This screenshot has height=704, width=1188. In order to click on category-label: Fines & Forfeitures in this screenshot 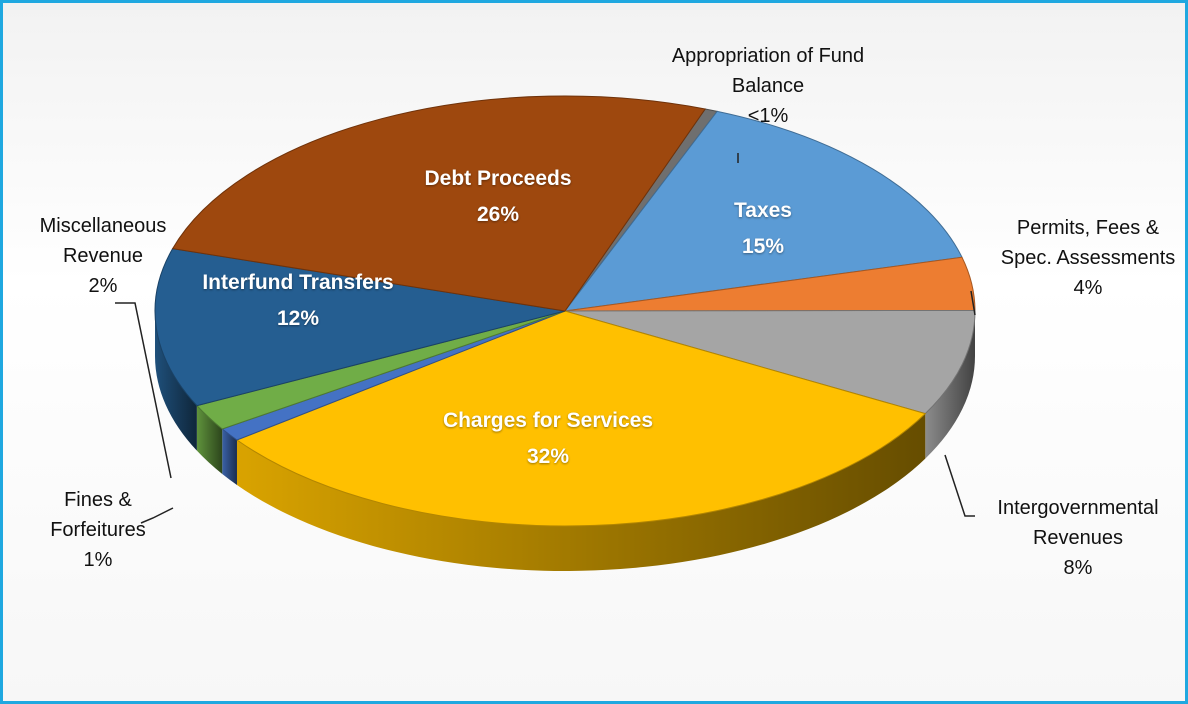, I will do `click(98, 515)`.